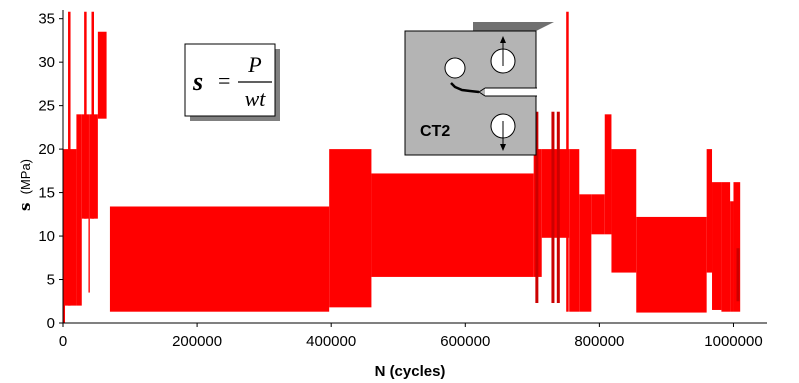  What do you see at coordinates (465, 341) in the screenshot?
I see `x-tick-label: 600000` at bounding box center [465, 341].